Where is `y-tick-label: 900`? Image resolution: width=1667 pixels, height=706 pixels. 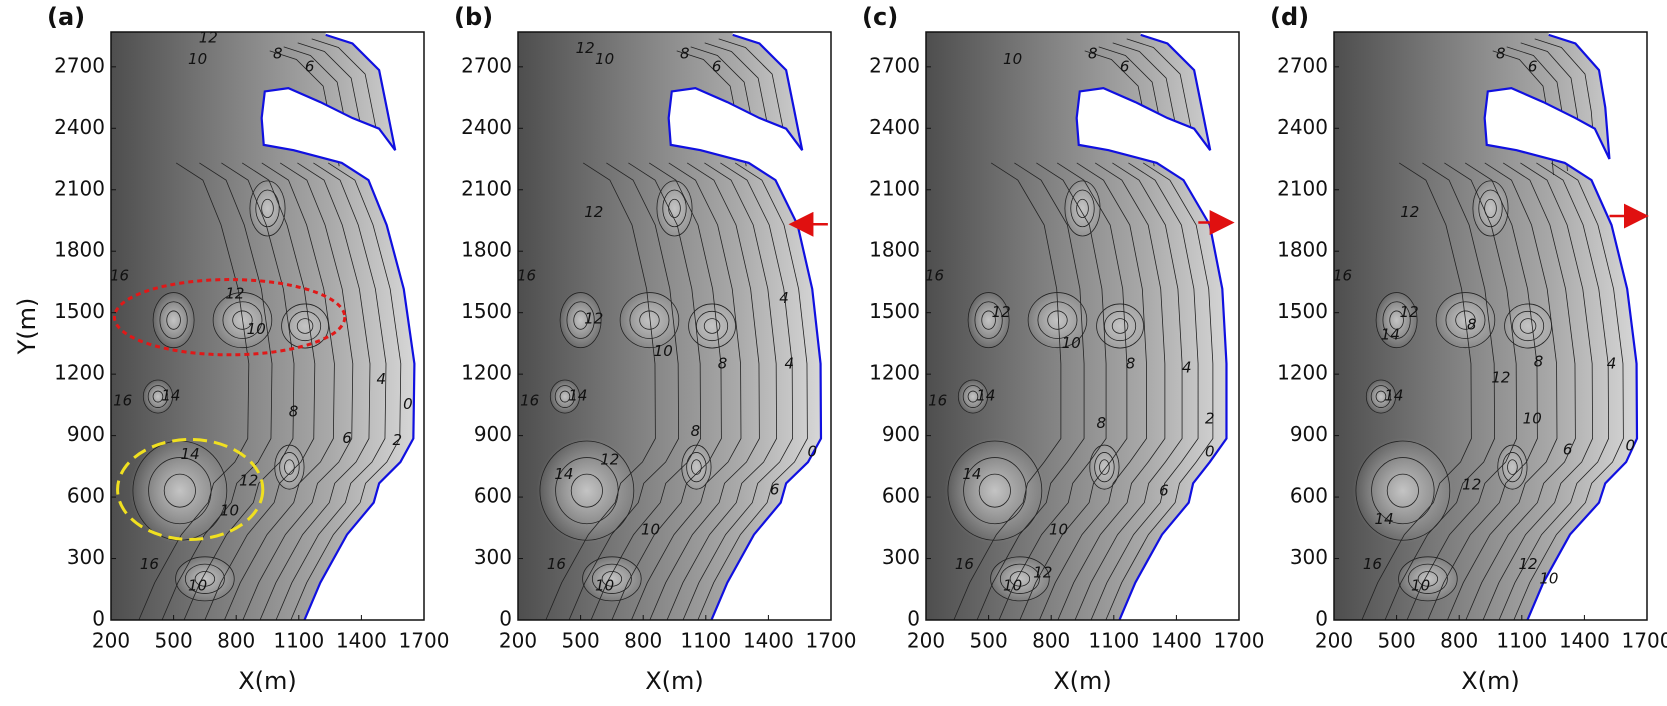
y-tick-label: 900 is located at coordinates (1309, 434).